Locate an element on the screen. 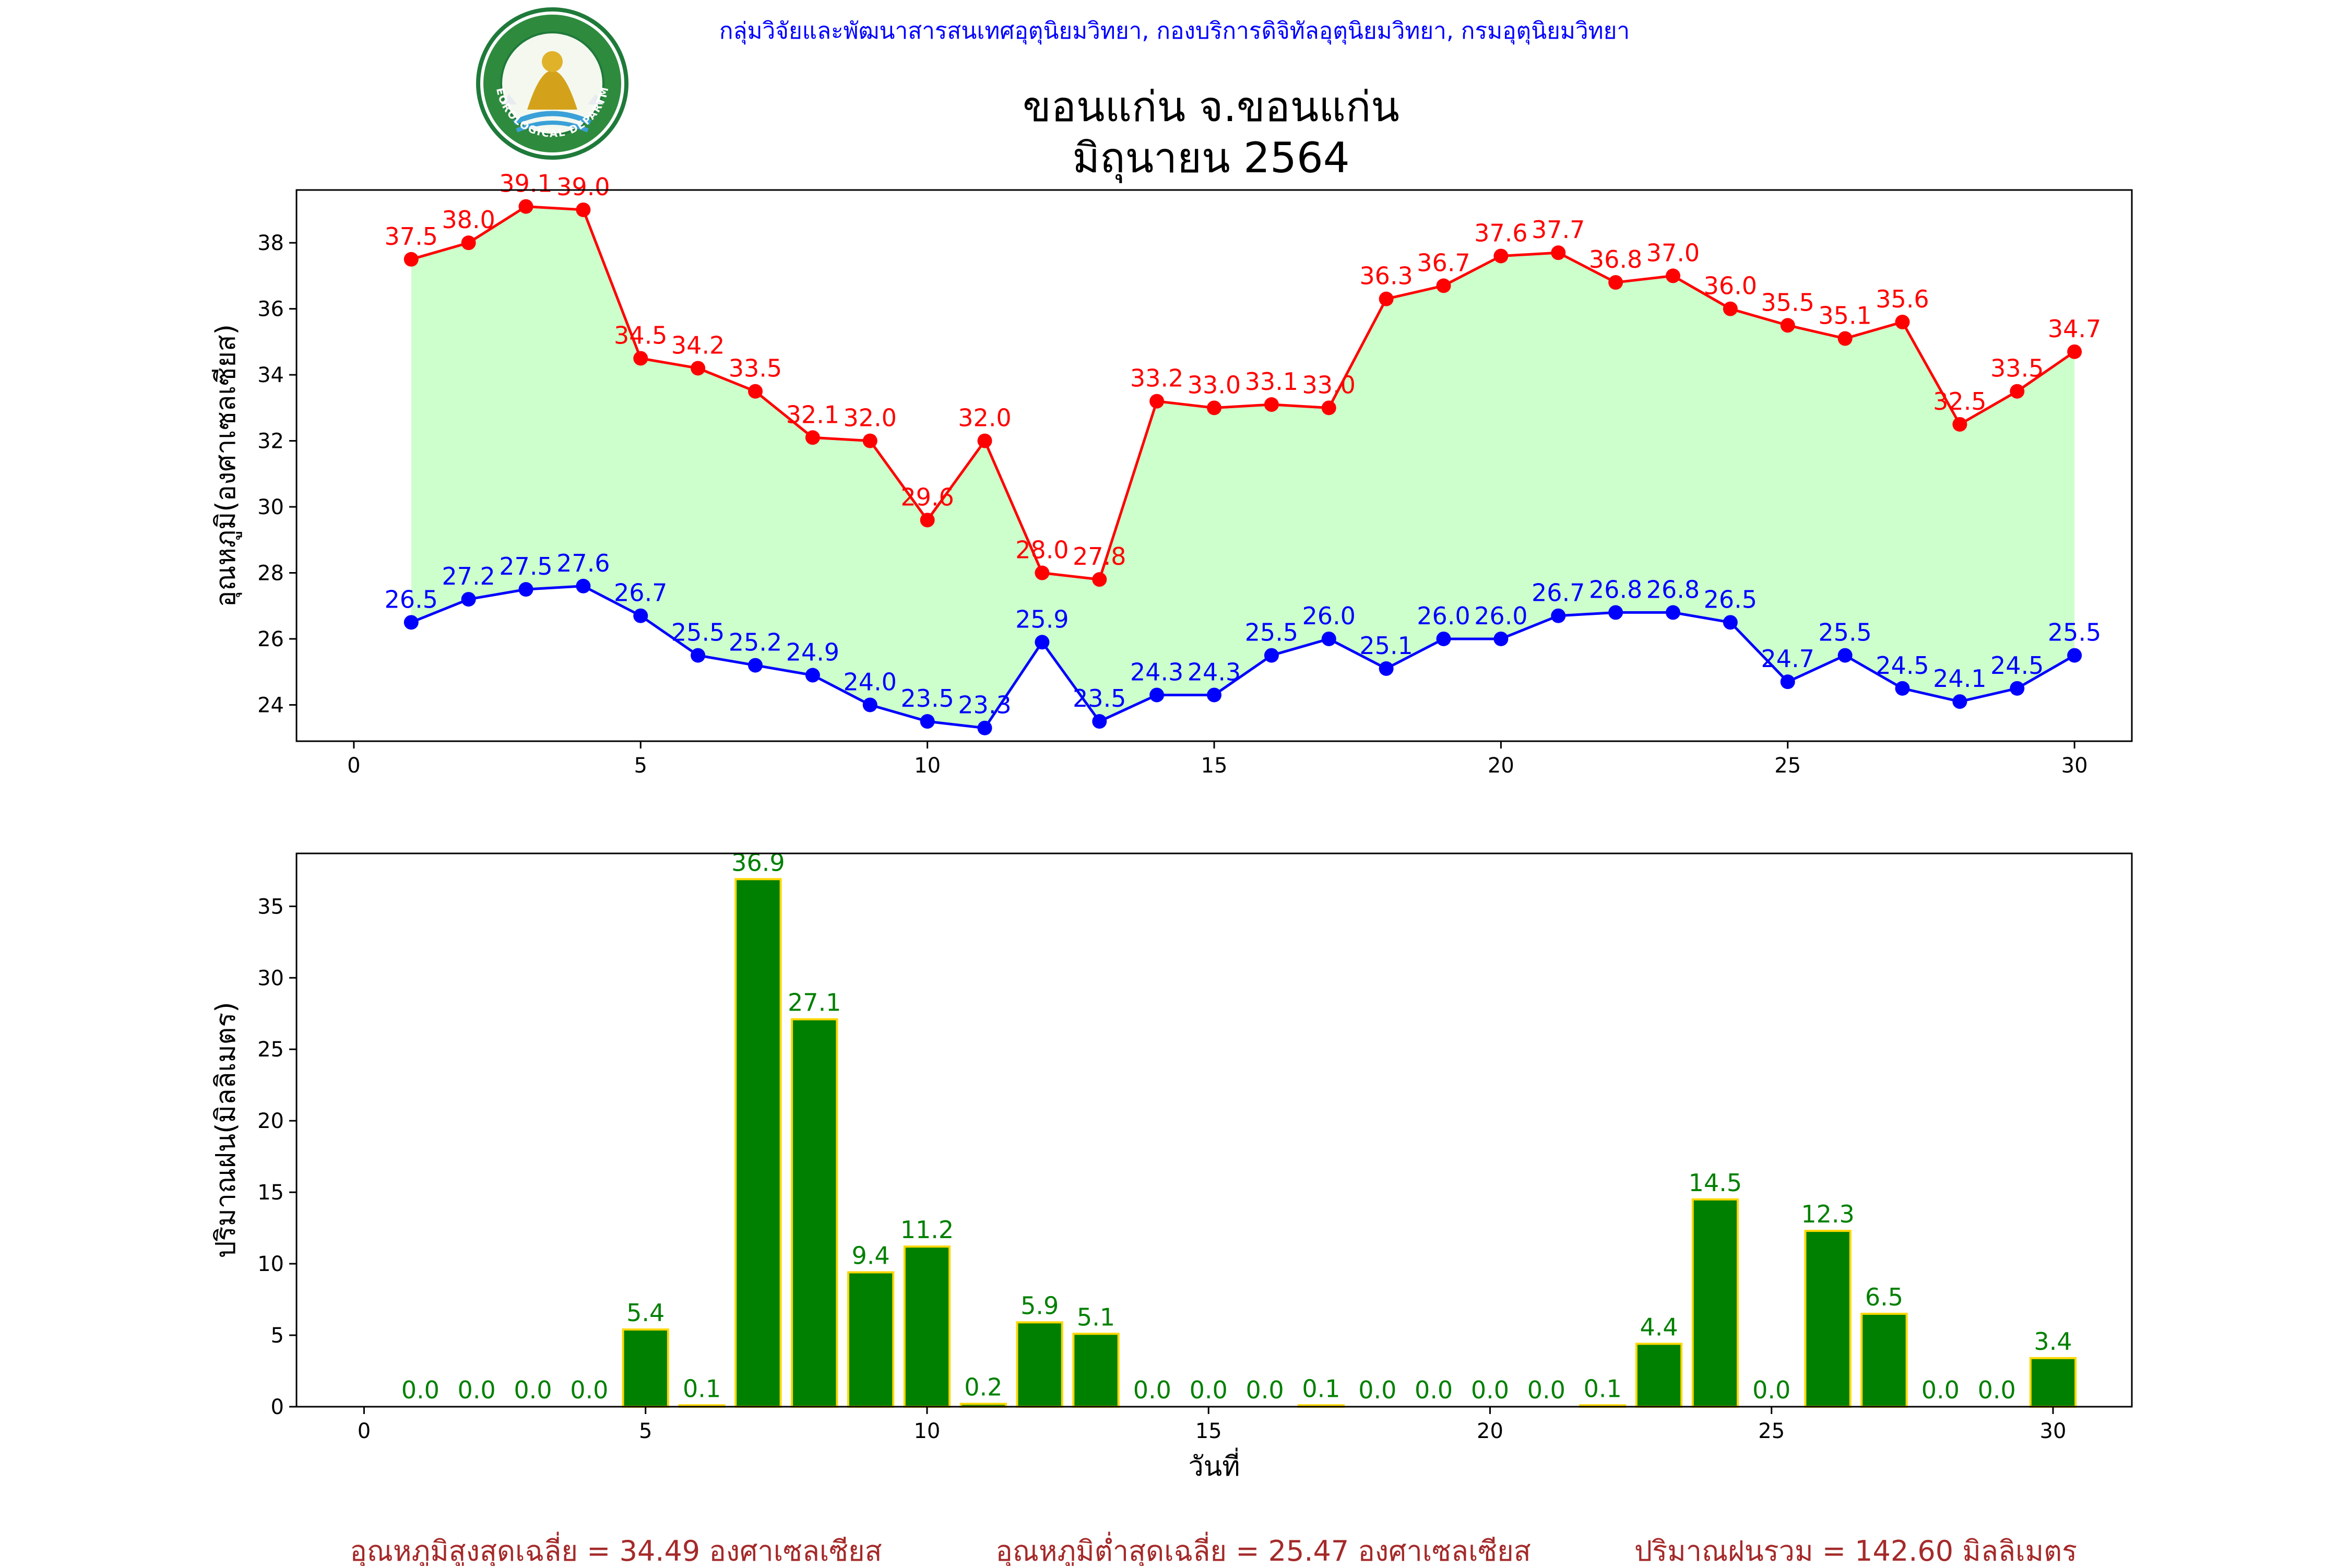 The height and width of the screenshot is (1568, 2349). x-axis-label: วันที่ is located at coordinates (1214, 1464).